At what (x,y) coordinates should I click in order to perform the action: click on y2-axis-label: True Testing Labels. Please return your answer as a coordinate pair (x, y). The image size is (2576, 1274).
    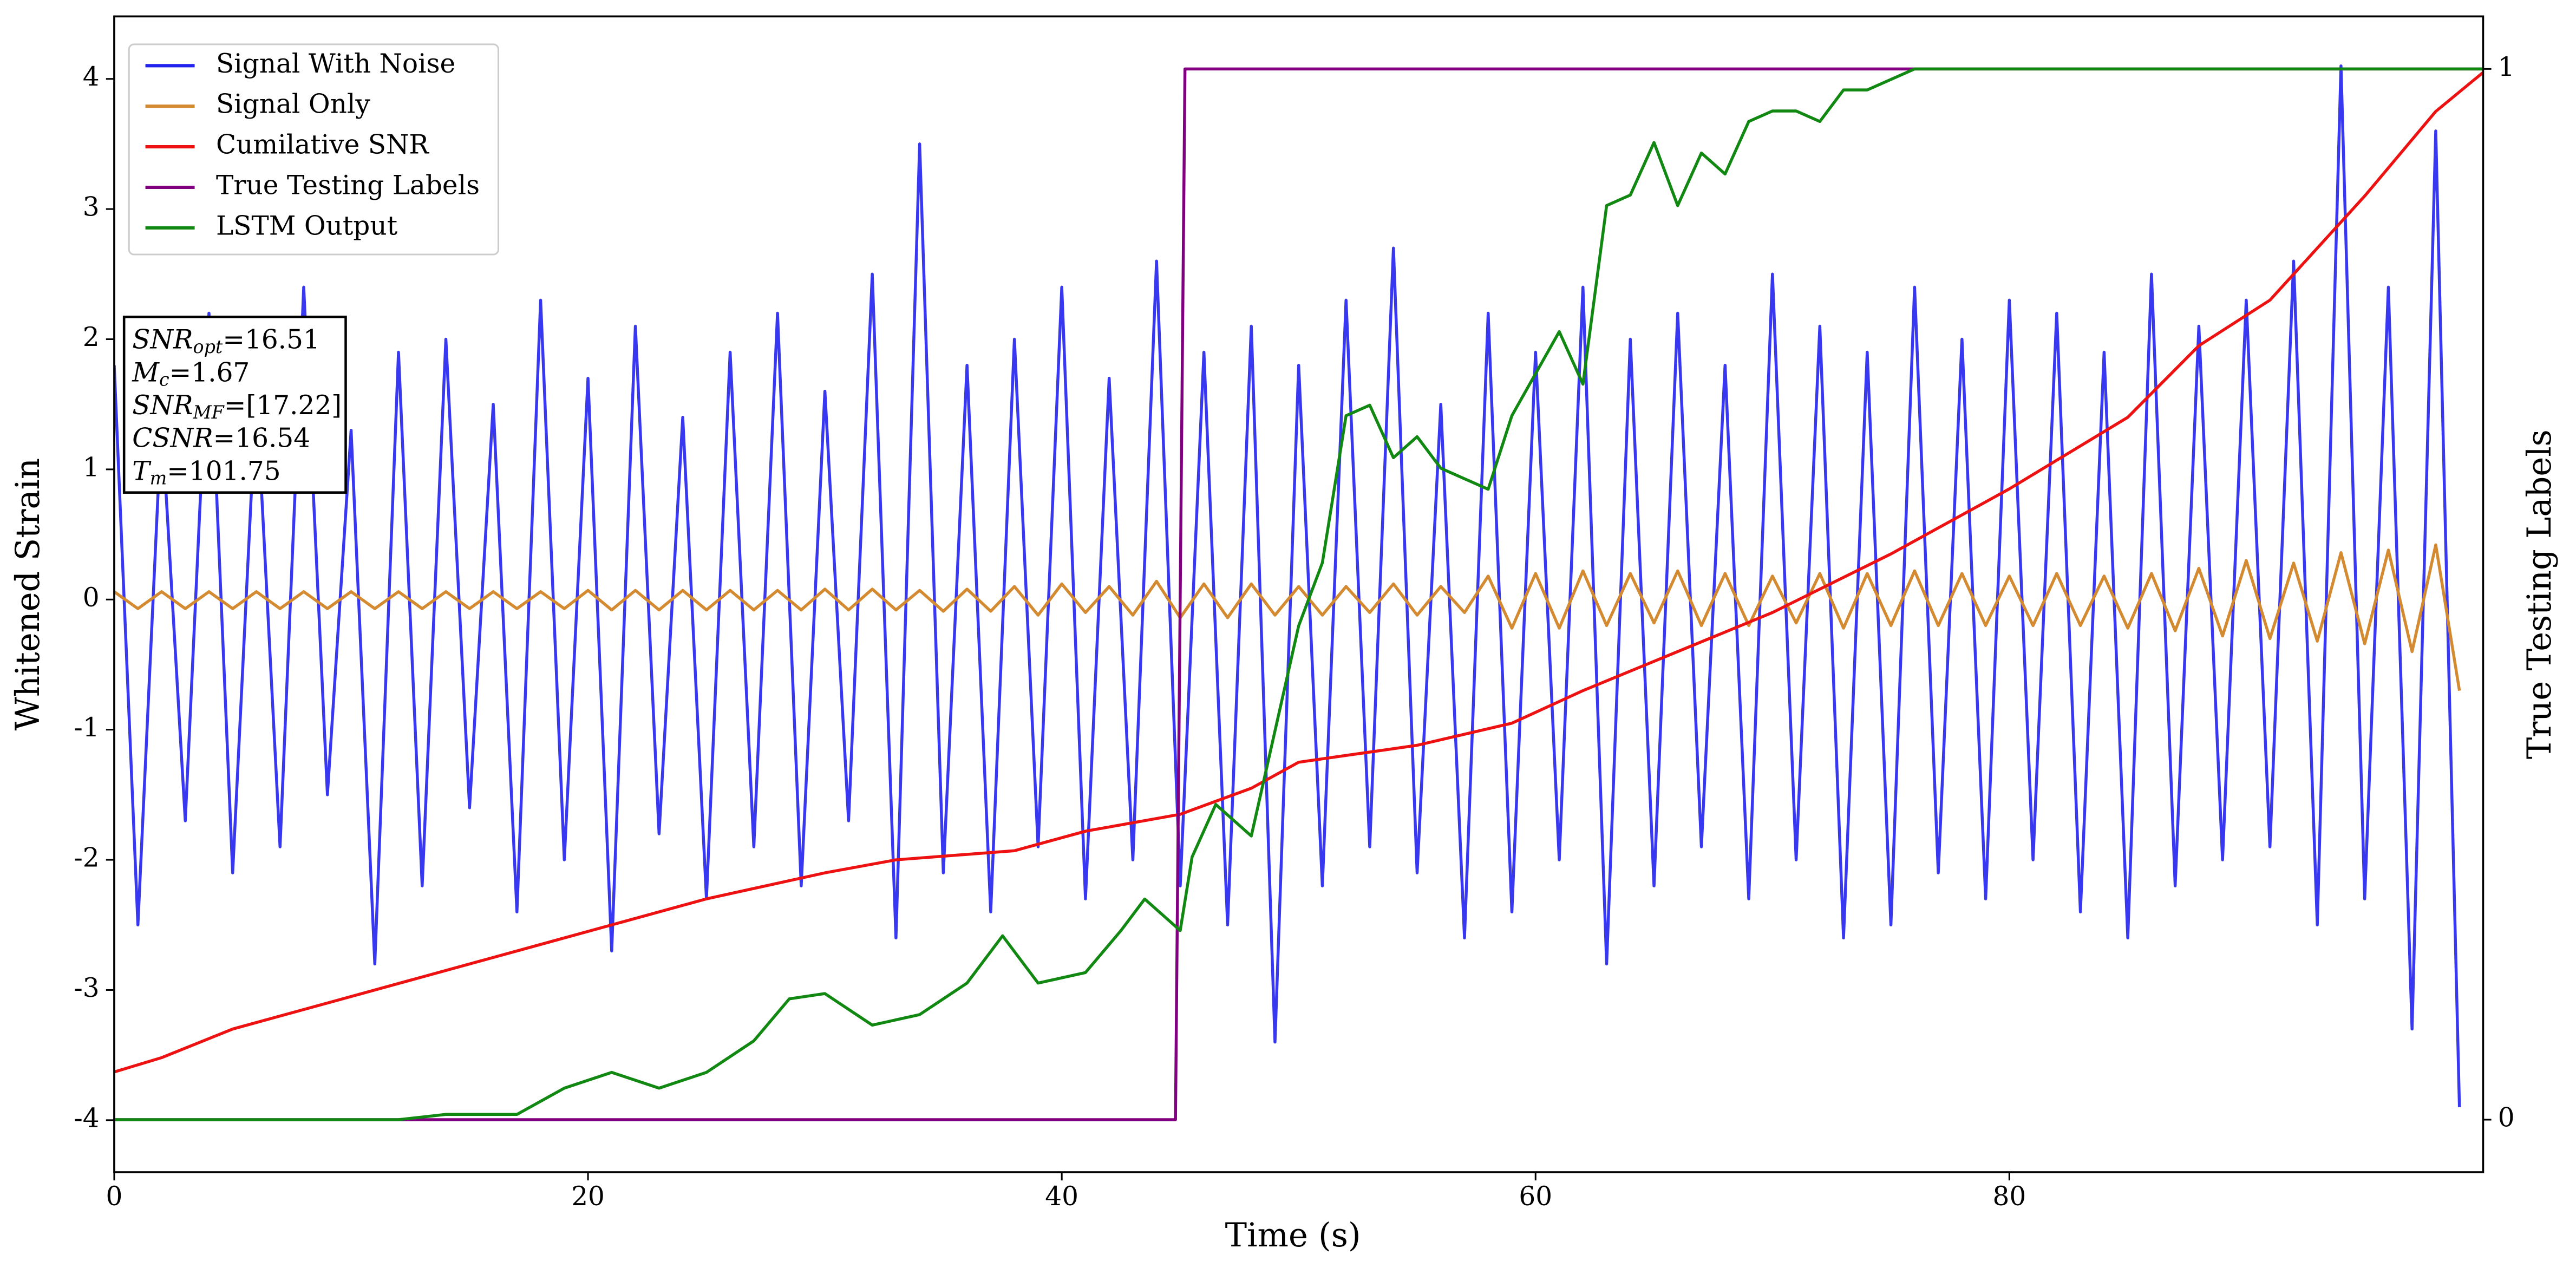
    Looking at the image, I should click on (2540, 594).